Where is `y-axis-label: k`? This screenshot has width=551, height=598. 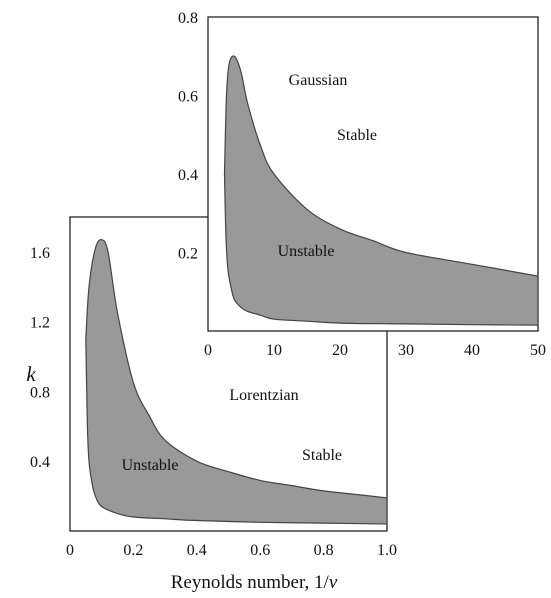 y-axis-label: k is located at coordinates (31, 374).